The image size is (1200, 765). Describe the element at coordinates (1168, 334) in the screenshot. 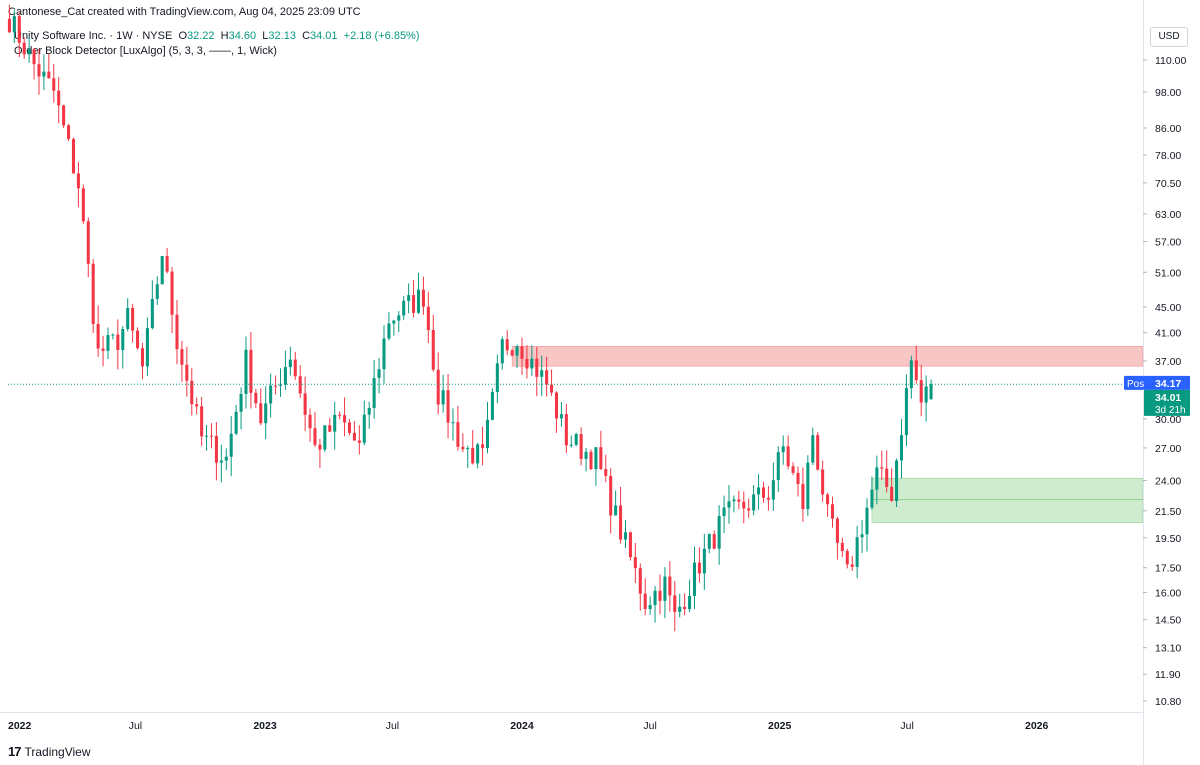

I see `price-tick-label: 41.00` at that location.